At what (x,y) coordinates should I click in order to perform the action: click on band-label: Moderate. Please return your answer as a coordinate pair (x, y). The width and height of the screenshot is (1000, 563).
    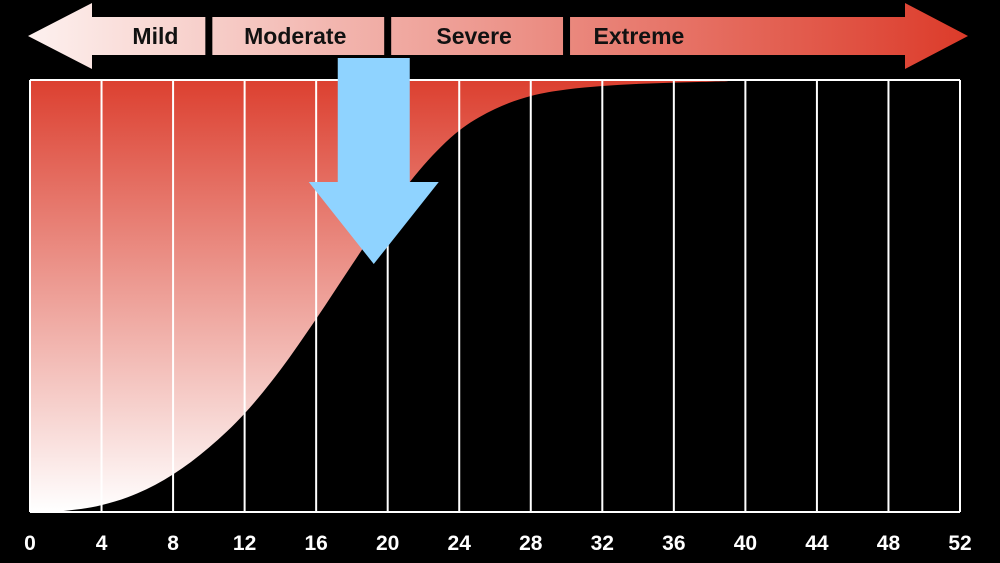
    Looking at the image, I should click on (295, 36).